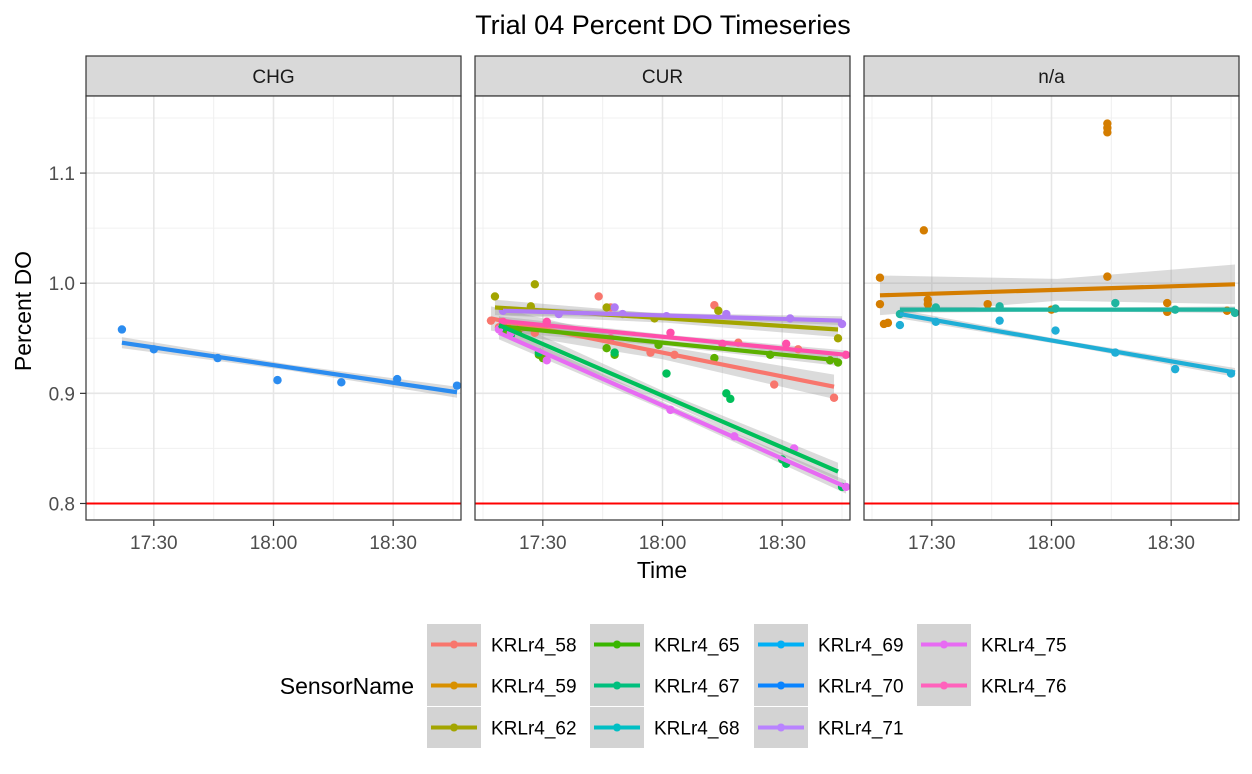 Image resolution: width=1252 pixels, height=774 pixels. What do you see at coordinates (534, 687) in the screenshot?
I see `legend-label: KRLr4_59` at bounding box center [534, 687].